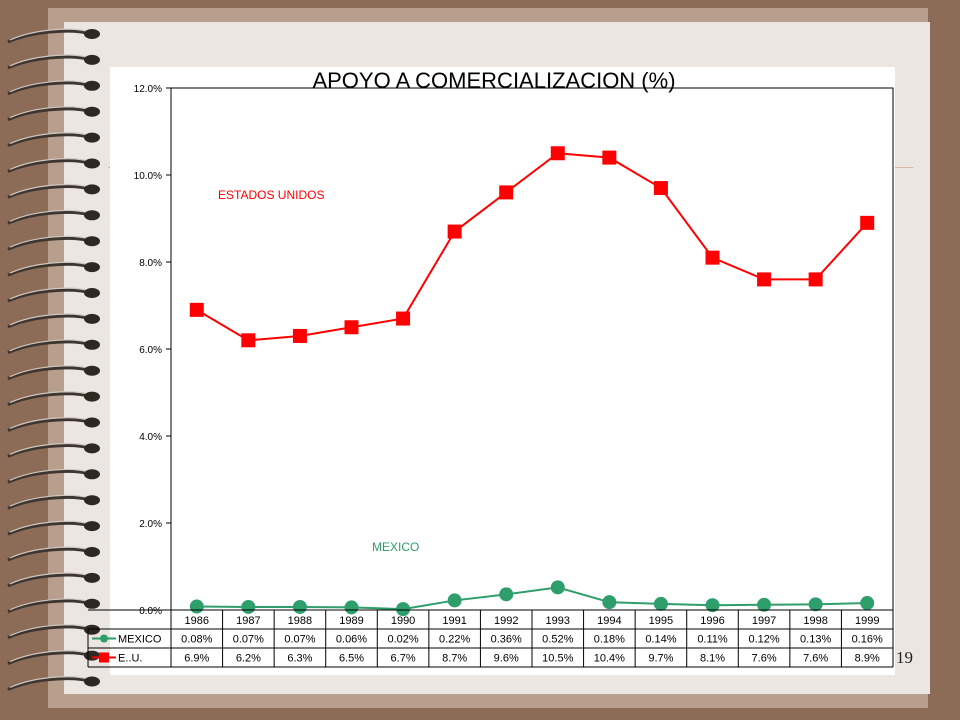  Describe the element at coordinates (403, 621) in the screenshot. I see `x-tick-label: 1990` at that location.